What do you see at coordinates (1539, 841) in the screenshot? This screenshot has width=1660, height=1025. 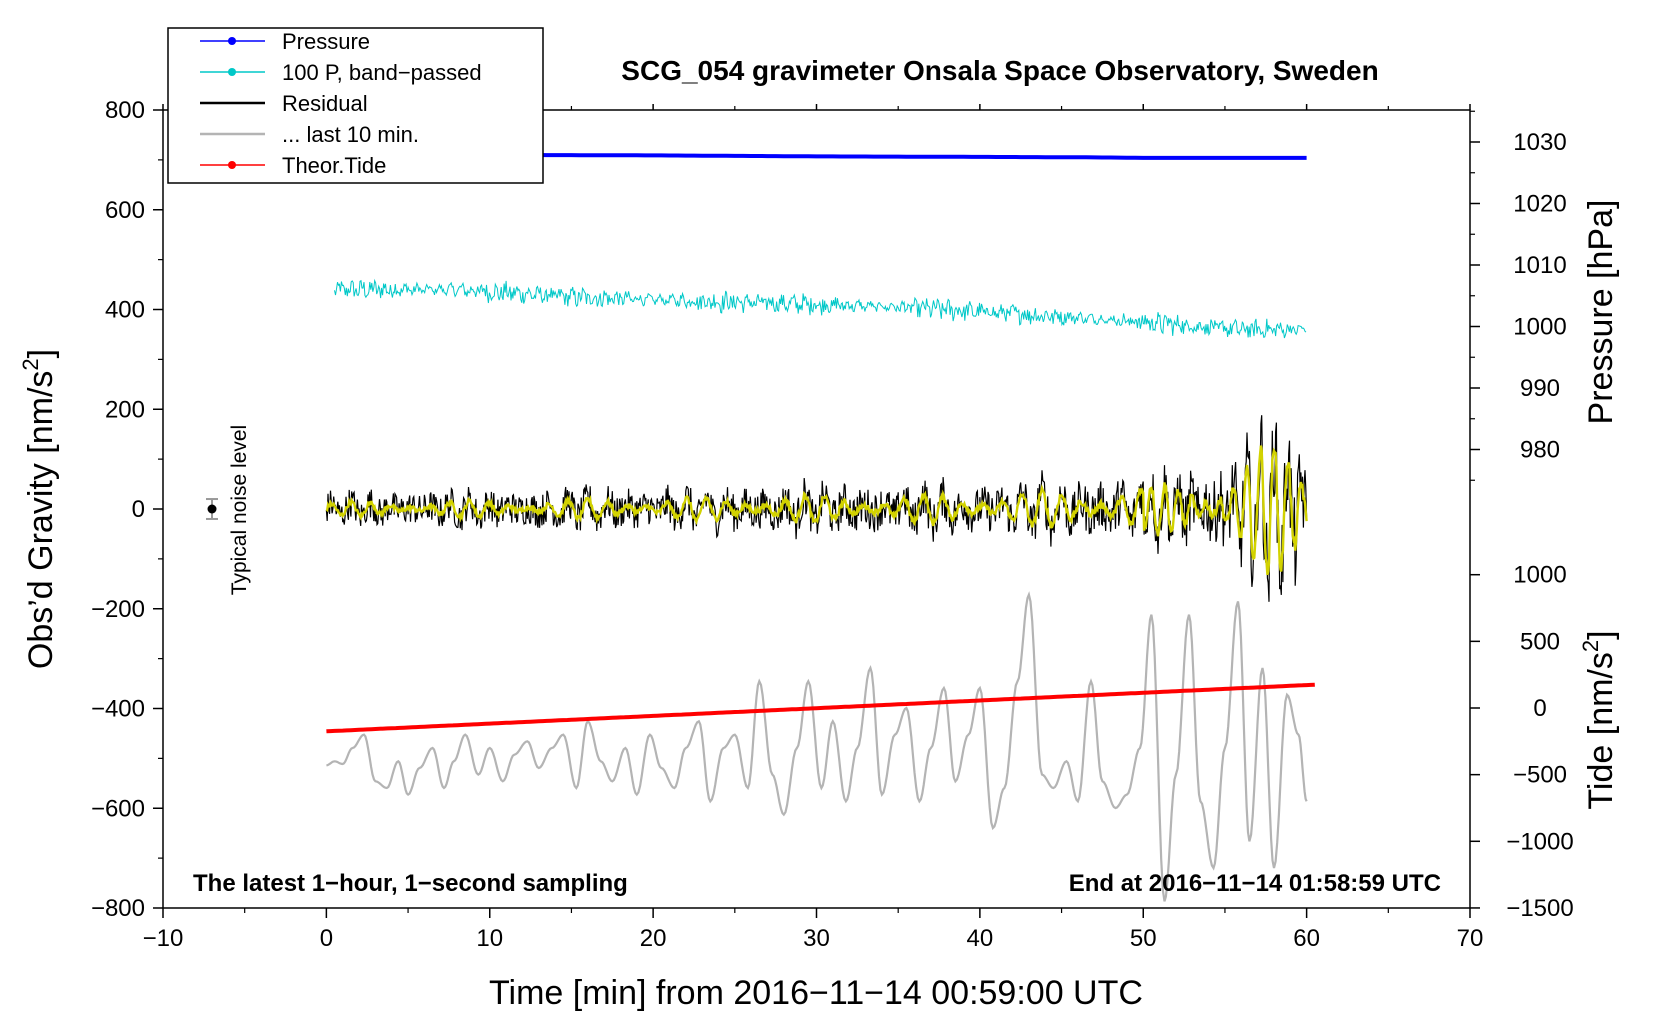 I see `tide-tick-label: −1000` at bounding box center [1539, 841].